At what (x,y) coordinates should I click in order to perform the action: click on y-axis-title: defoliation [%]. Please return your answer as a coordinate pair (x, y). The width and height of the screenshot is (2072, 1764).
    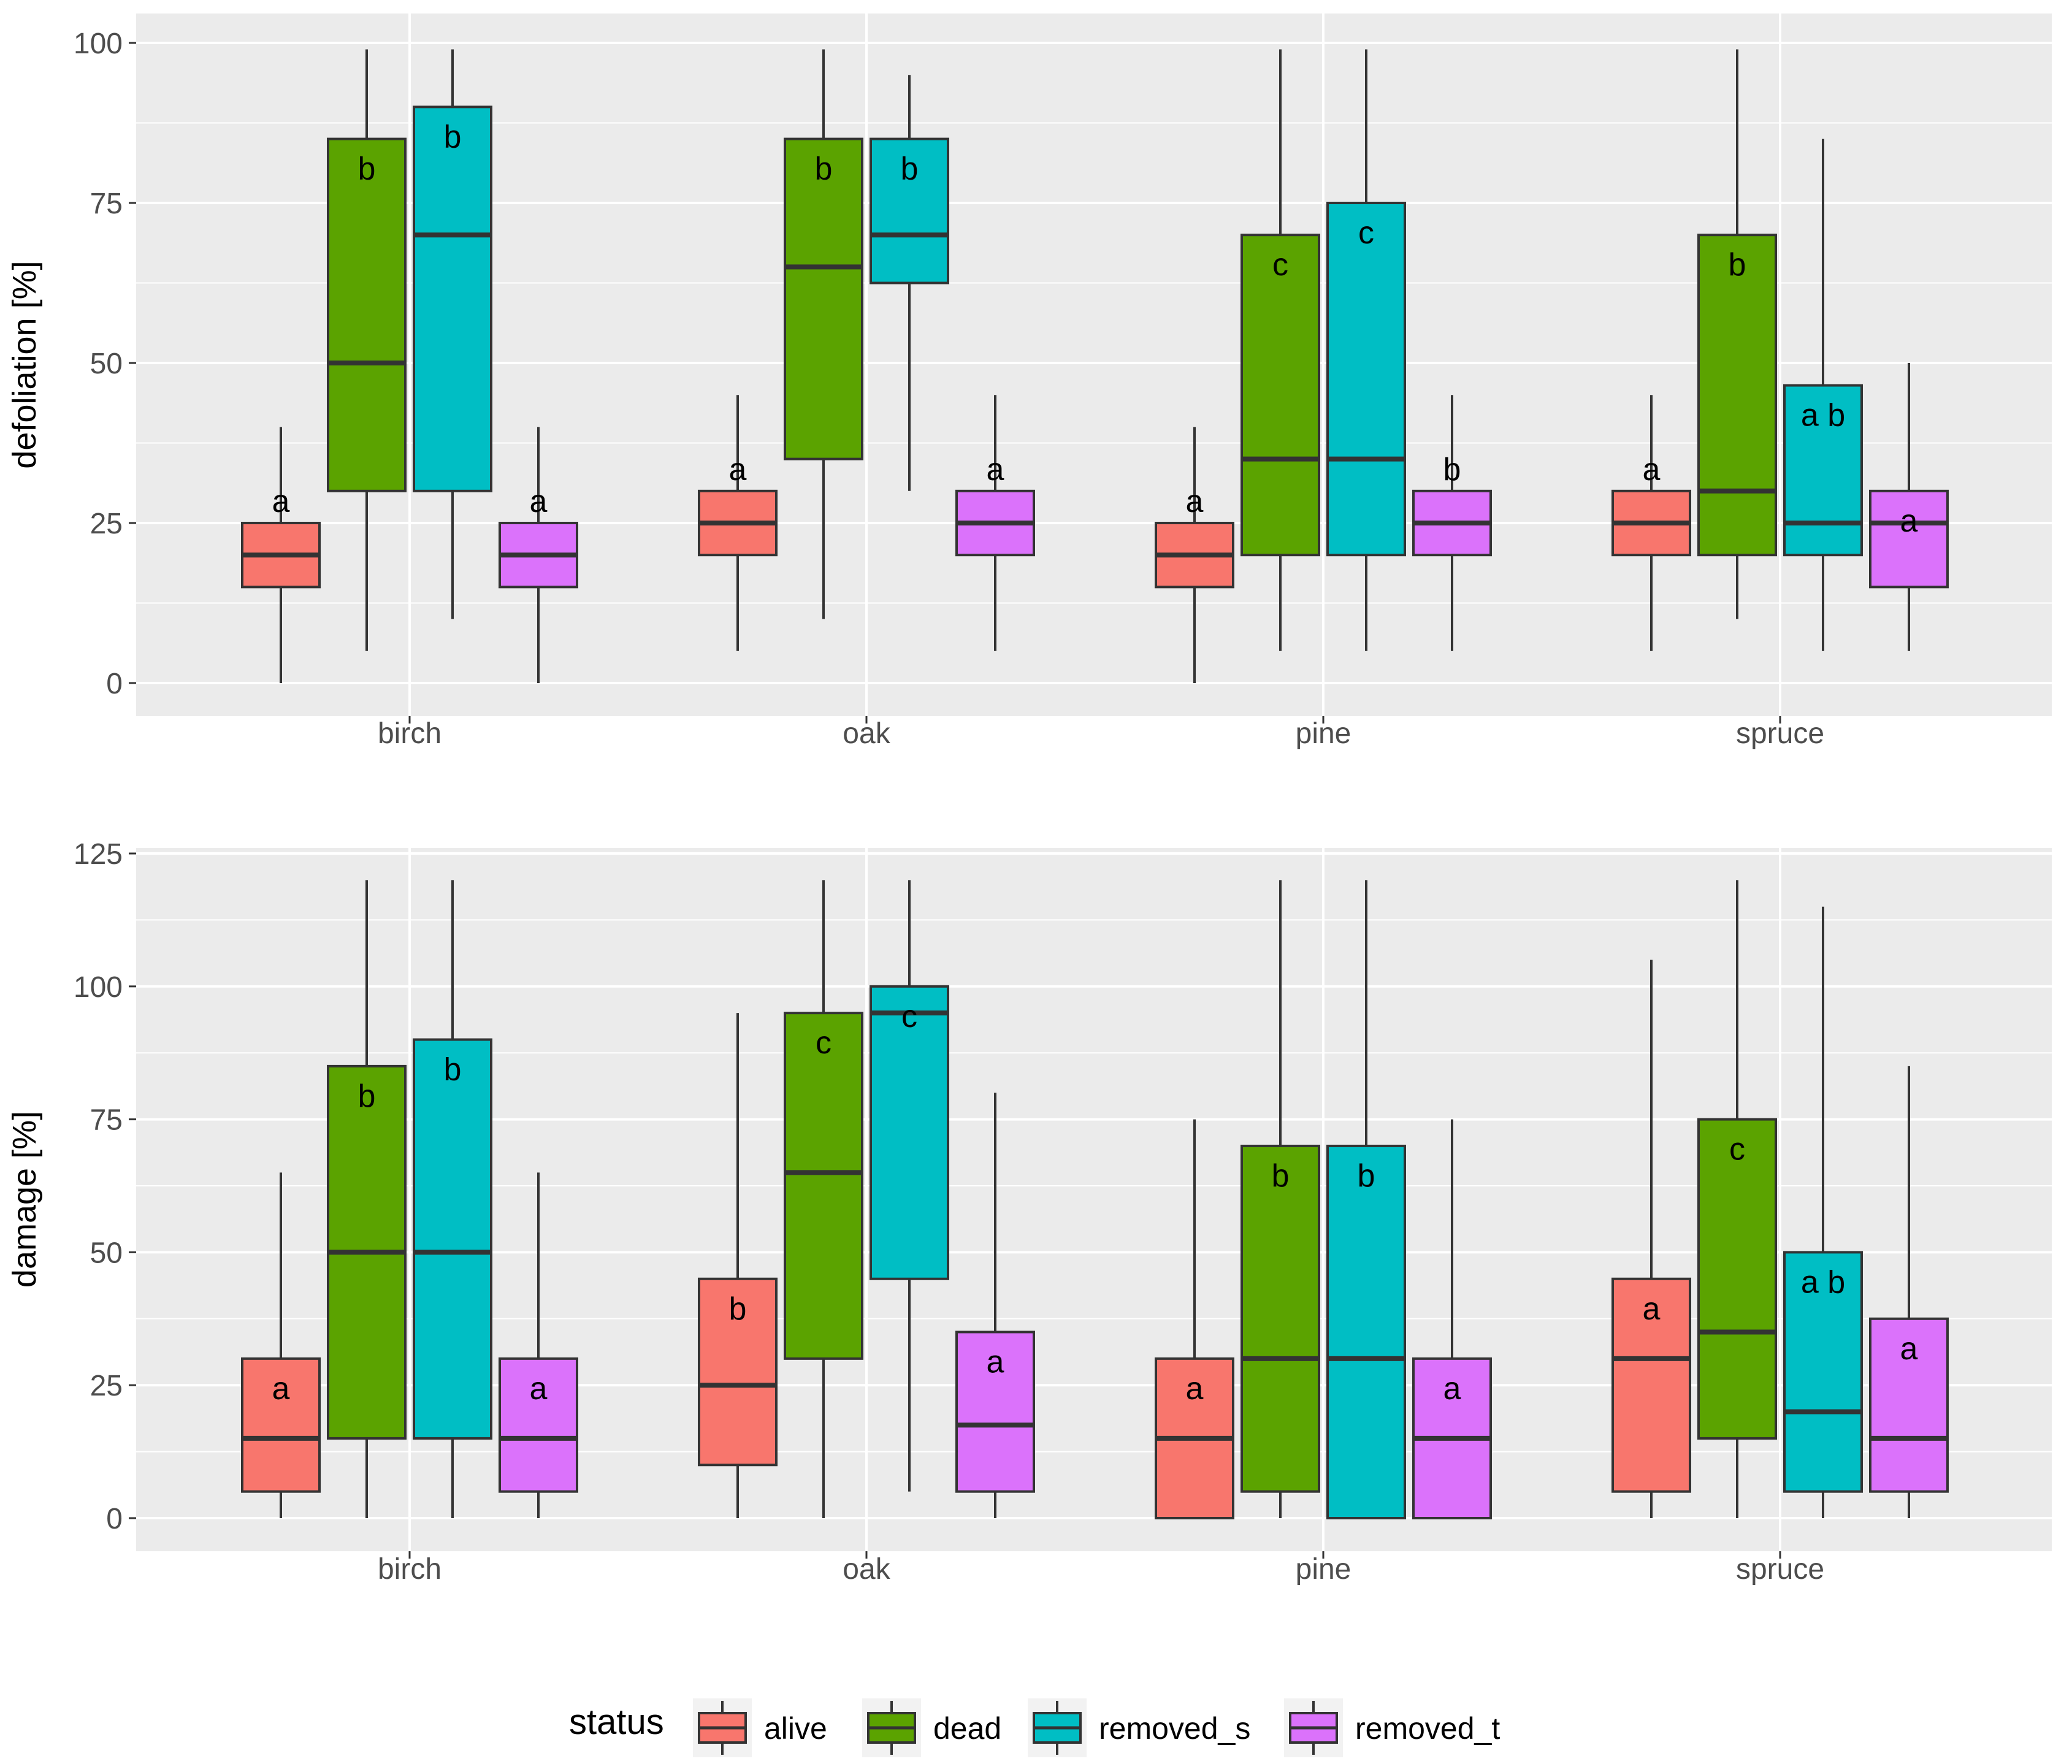
    Looking at the image, I should click on (25, 365).